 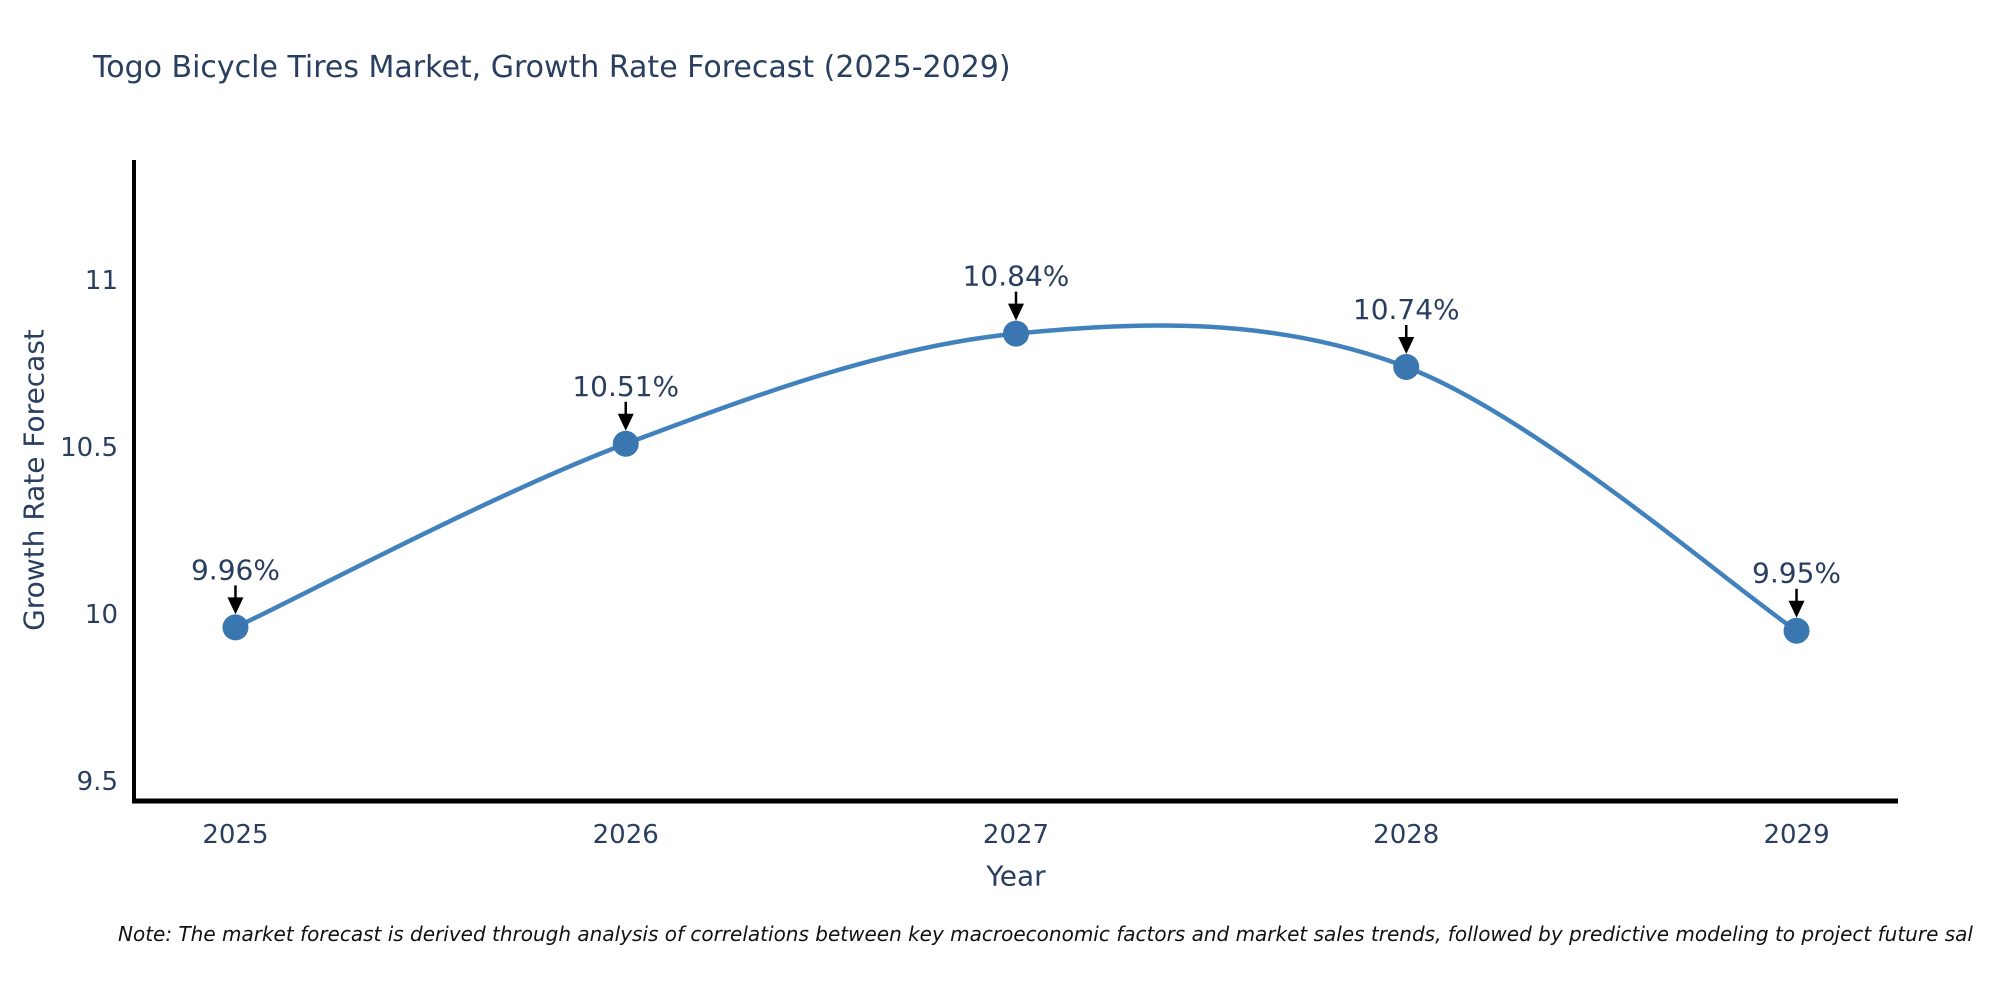 I want to click on y-tick-label: 10.5, so click(x=89, y=448).